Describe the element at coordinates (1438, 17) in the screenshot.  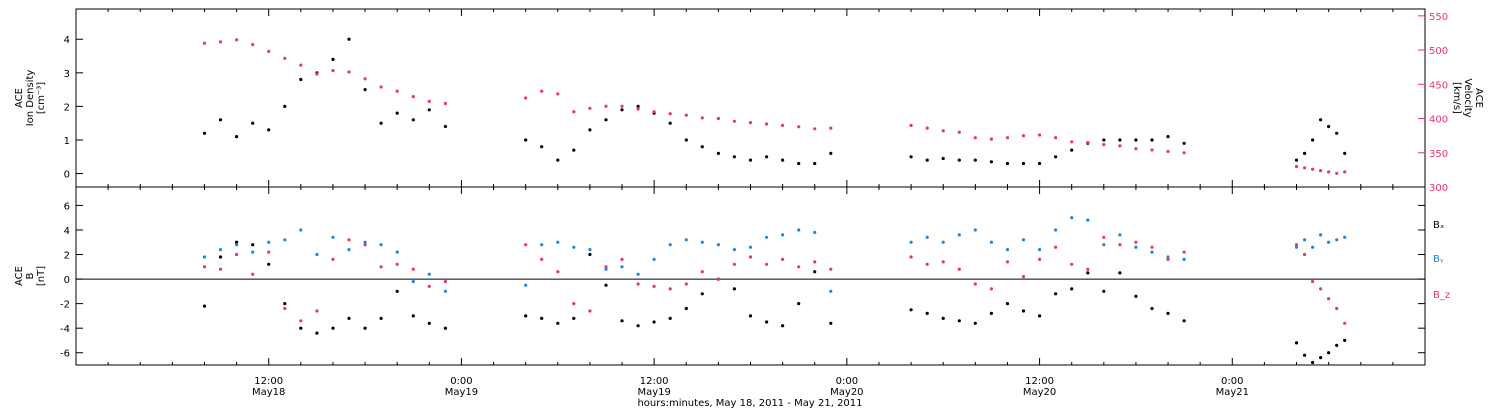
I see `velocity-ytick-label: 550` at that location.